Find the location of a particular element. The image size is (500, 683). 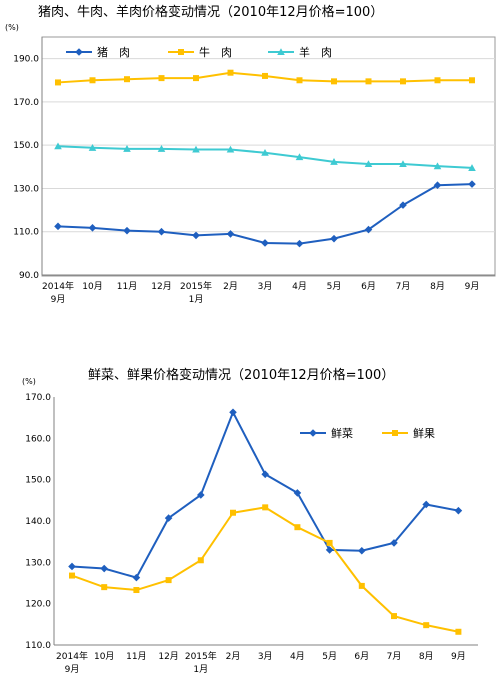

chart-1-xtick-label: 7月 is located at coordinates (403, 286).